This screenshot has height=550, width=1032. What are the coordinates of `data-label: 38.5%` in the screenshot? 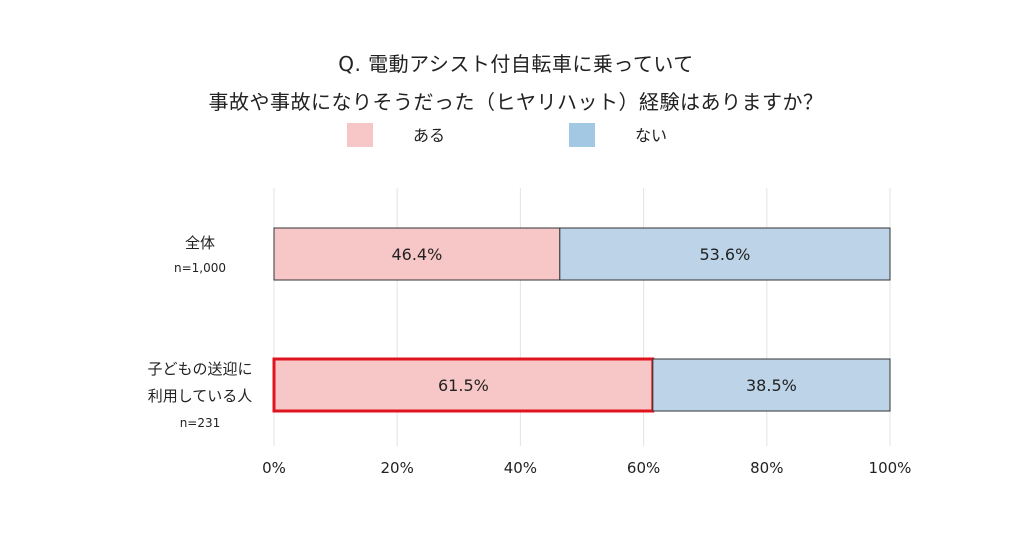 It's located at (771, 385).